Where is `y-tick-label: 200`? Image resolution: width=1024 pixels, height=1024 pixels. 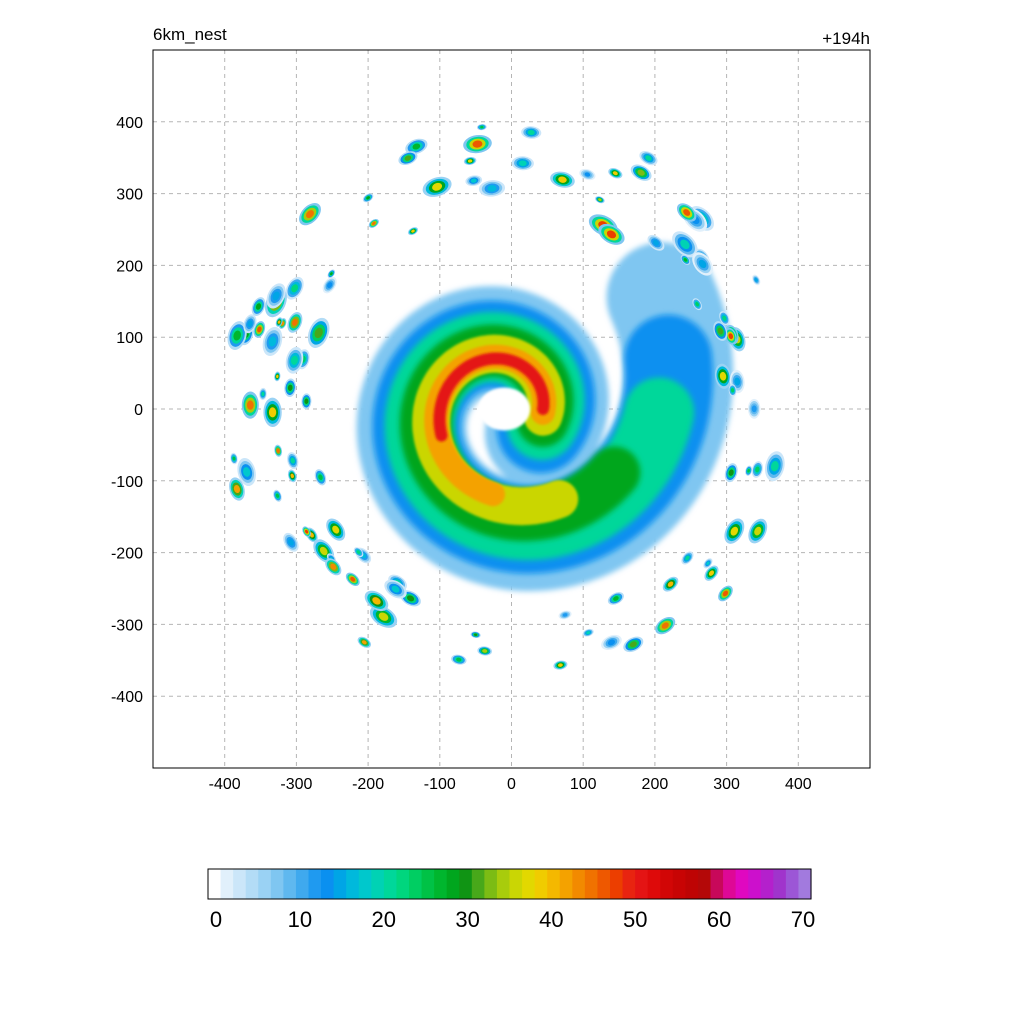
y-tick-label: 200 is located at coordinates (129, 266).